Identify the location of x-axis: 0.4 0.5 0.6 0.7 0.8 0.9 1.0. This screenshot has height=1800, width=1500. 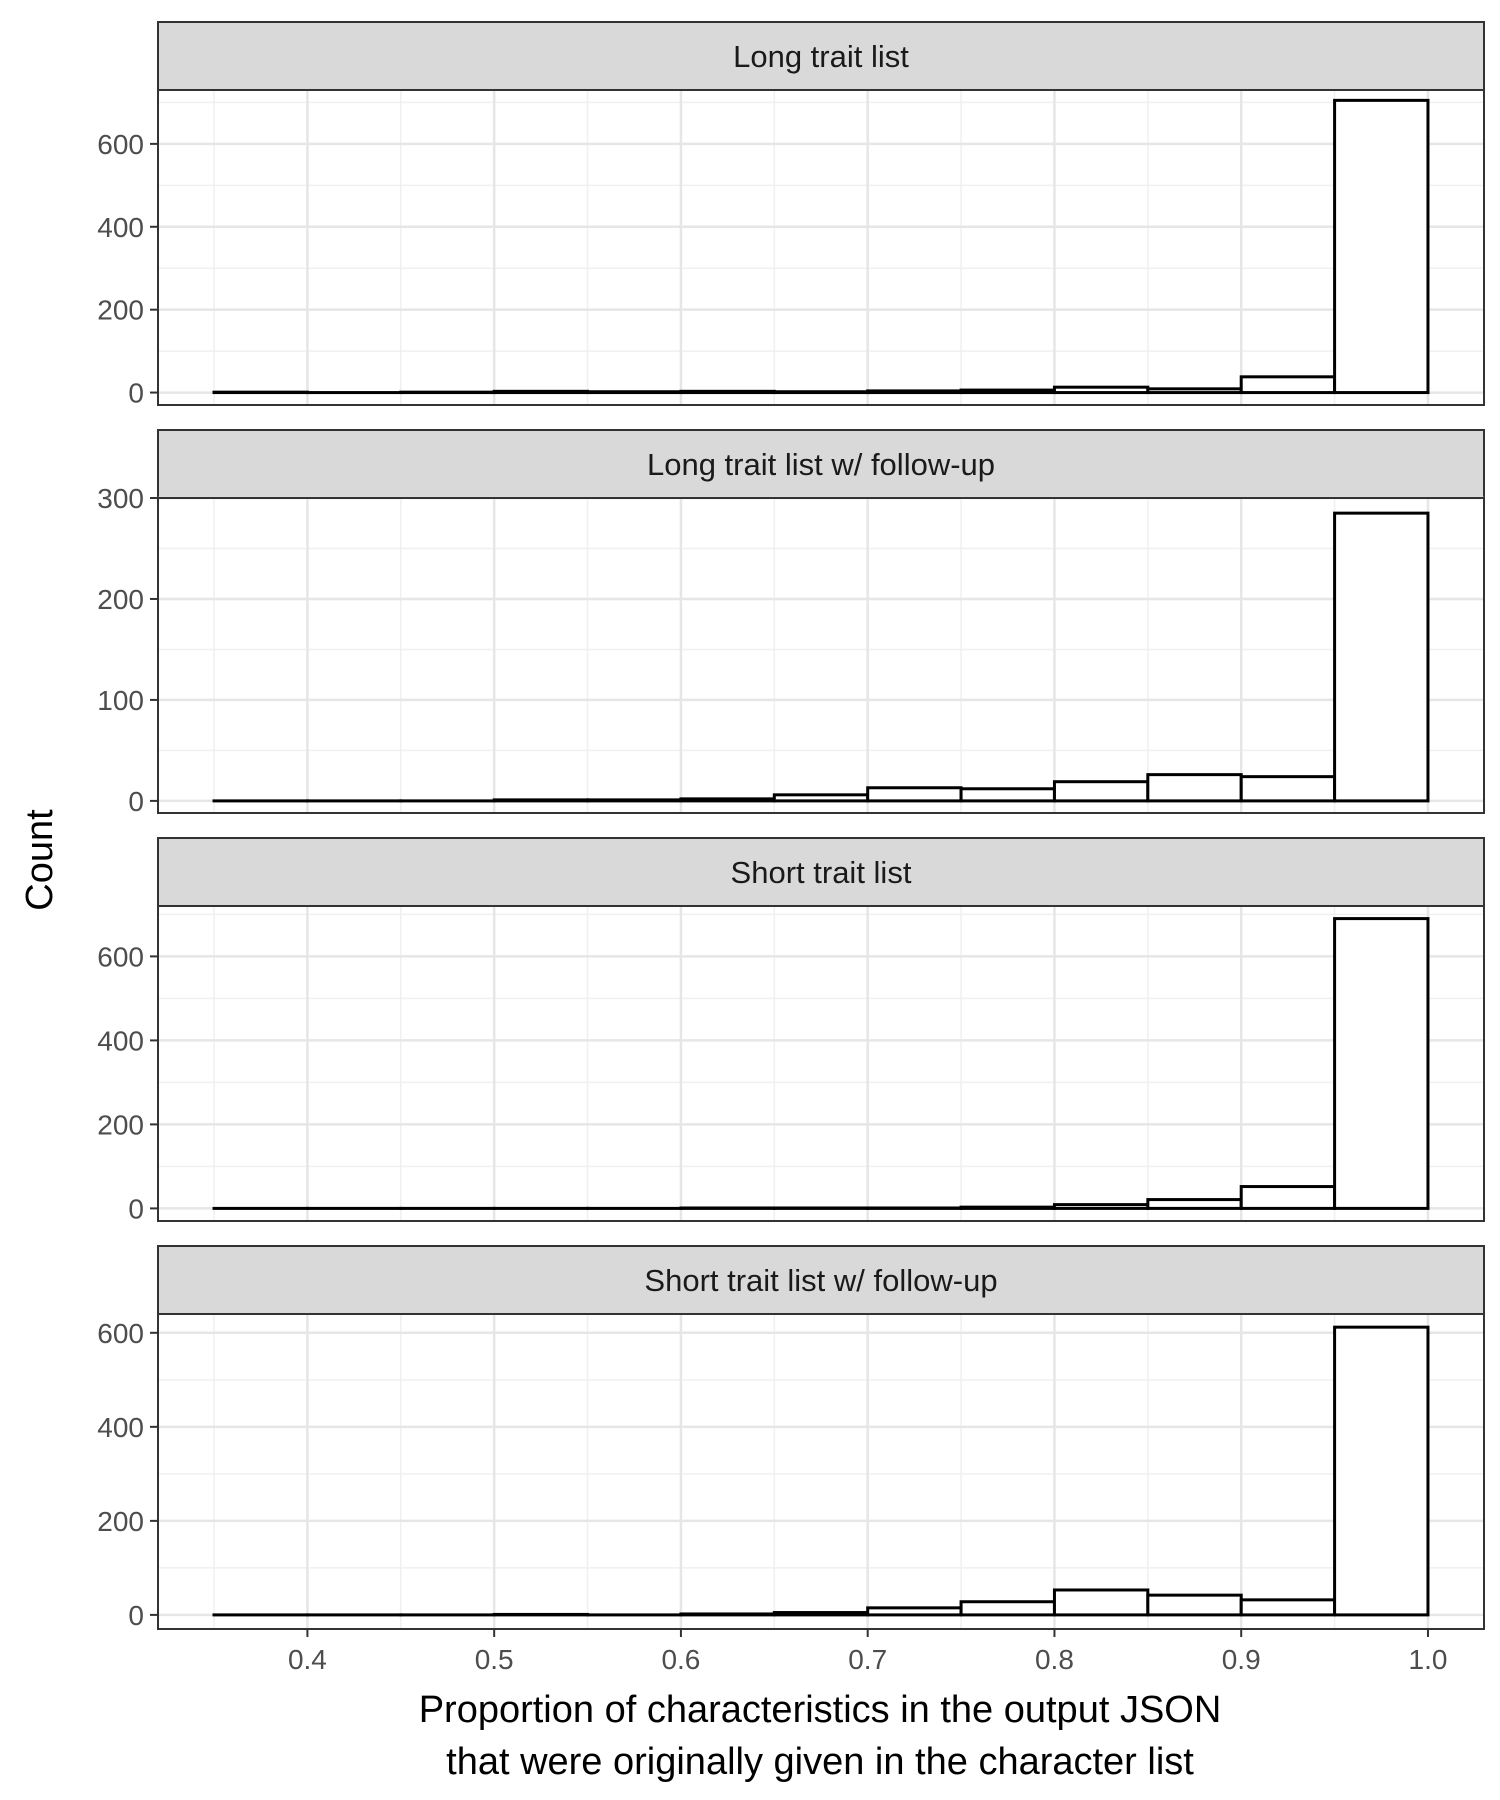
(868, 1652).